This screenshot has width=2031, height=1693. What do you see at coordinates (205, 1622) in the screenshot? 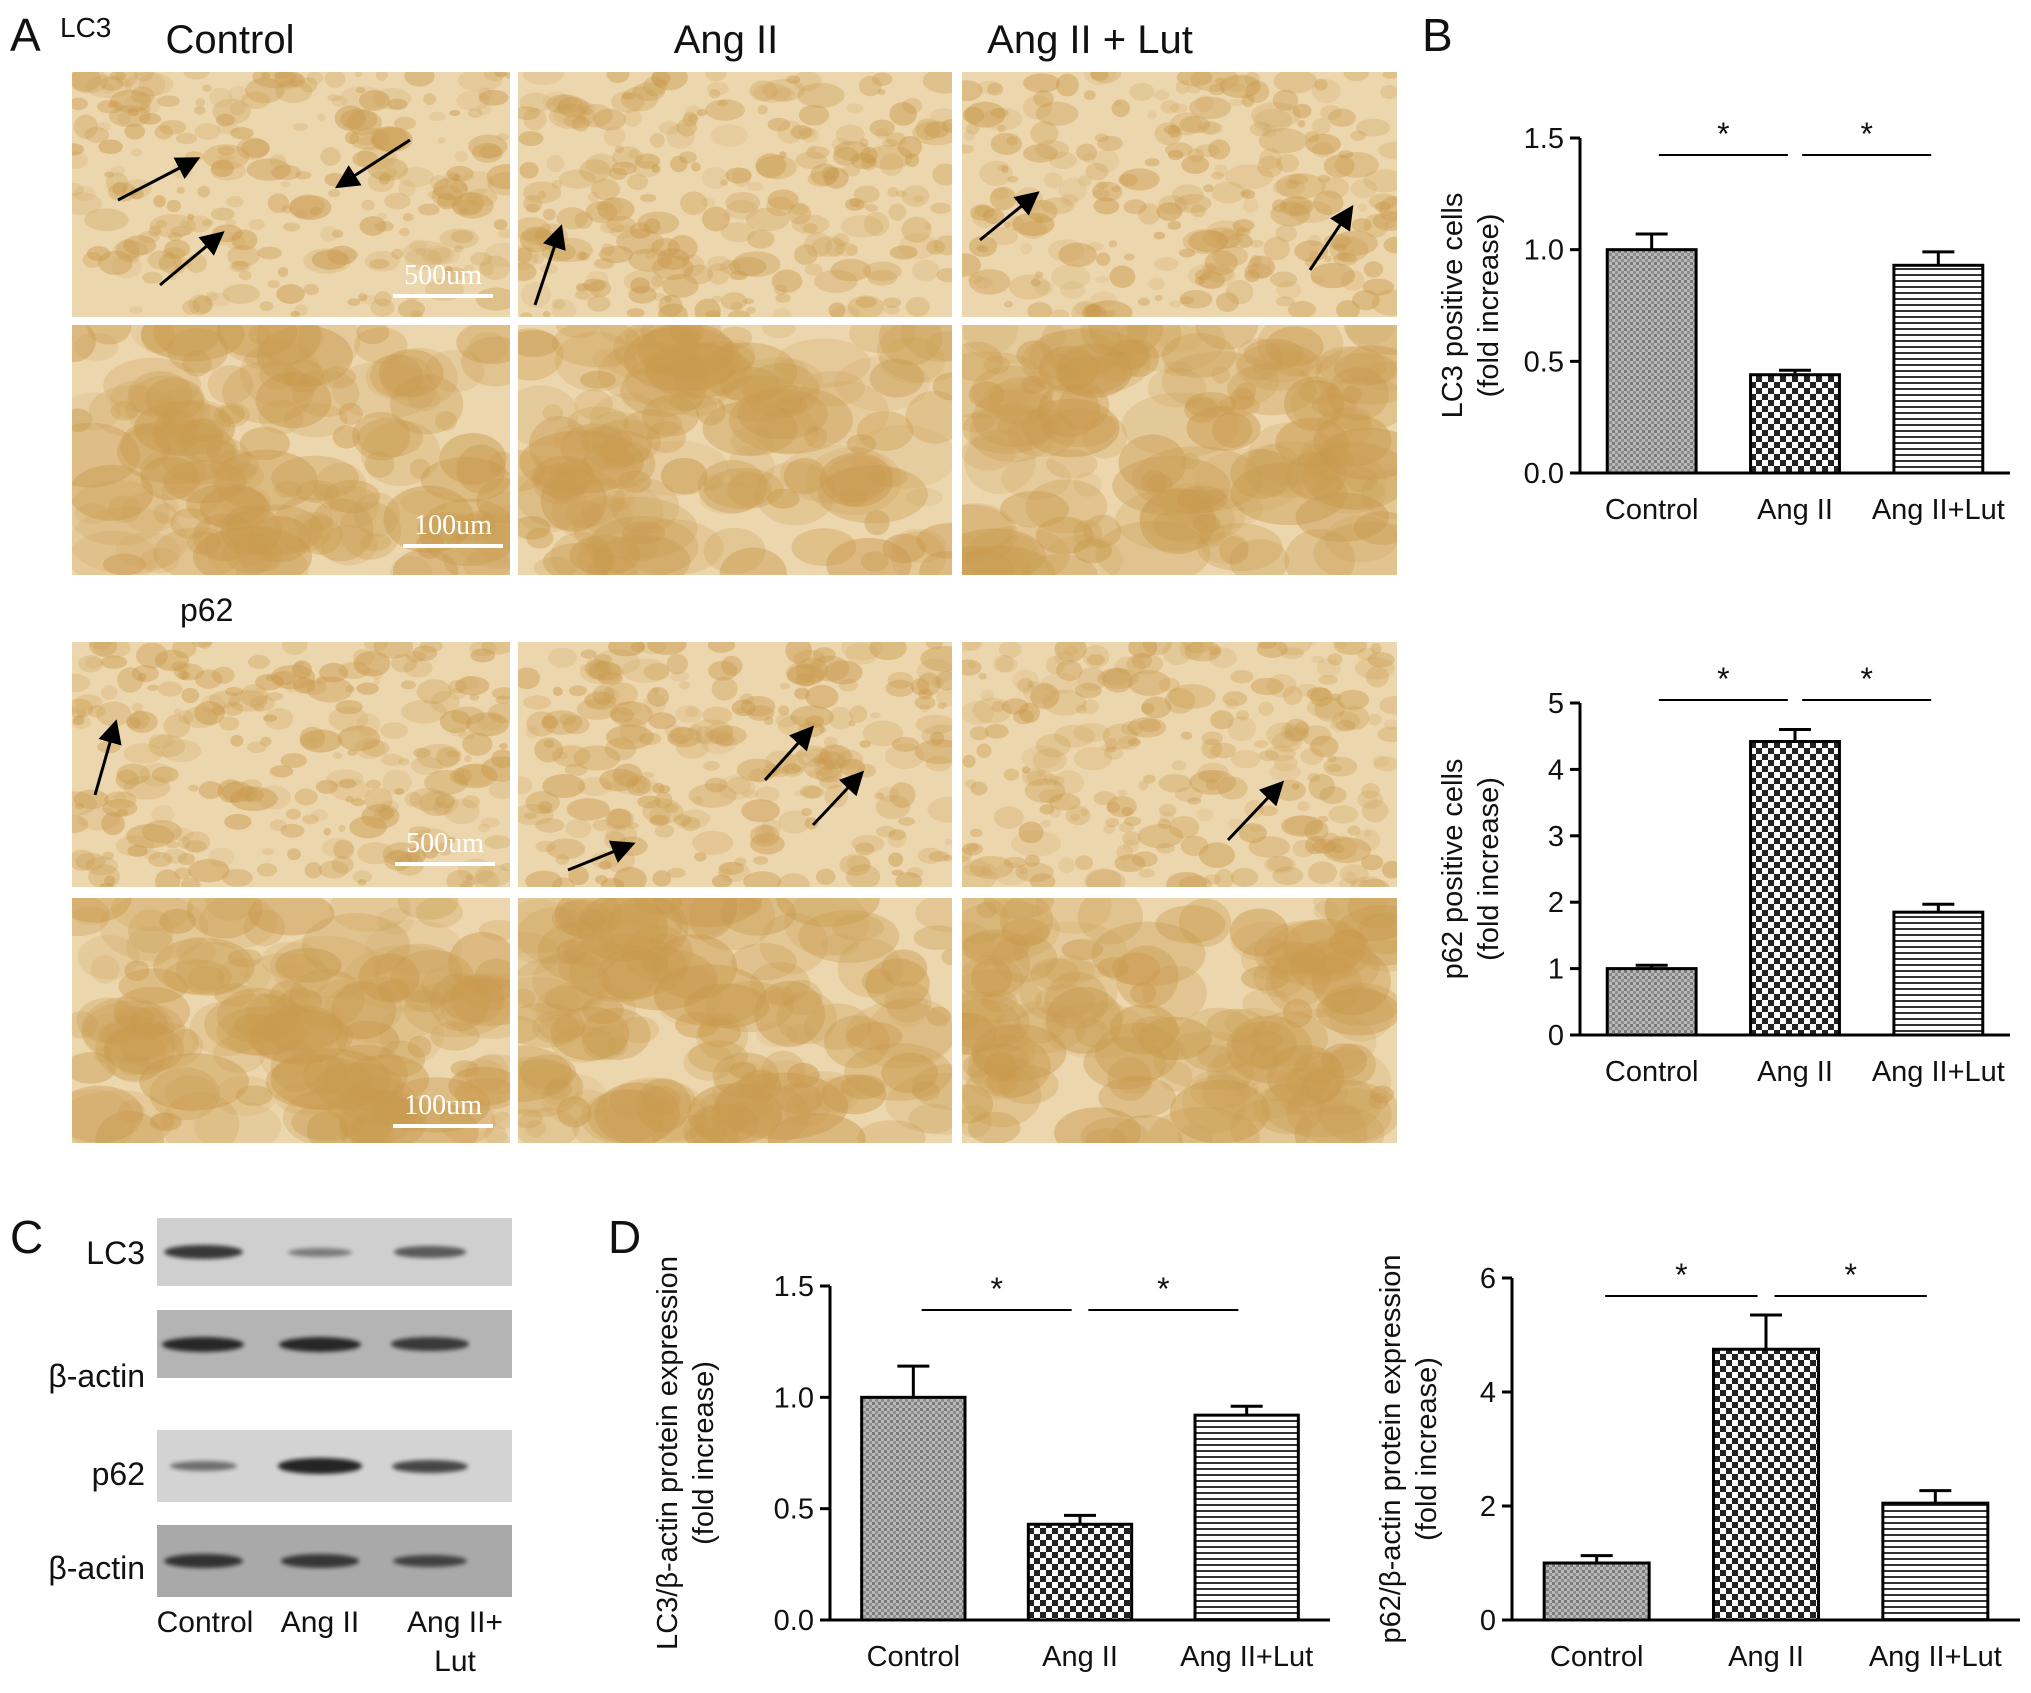
I see `lane-label-control: Control` at bounding box center [205, 1622].